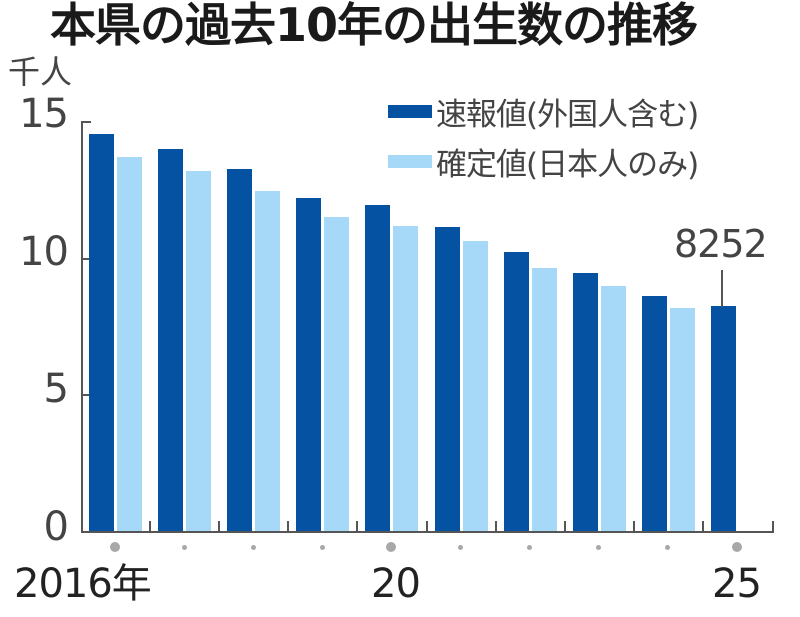  What do you see at coordinates (427, 532) in the screenshot?
I see `x-axis-line` at bounding box center [427, 532].